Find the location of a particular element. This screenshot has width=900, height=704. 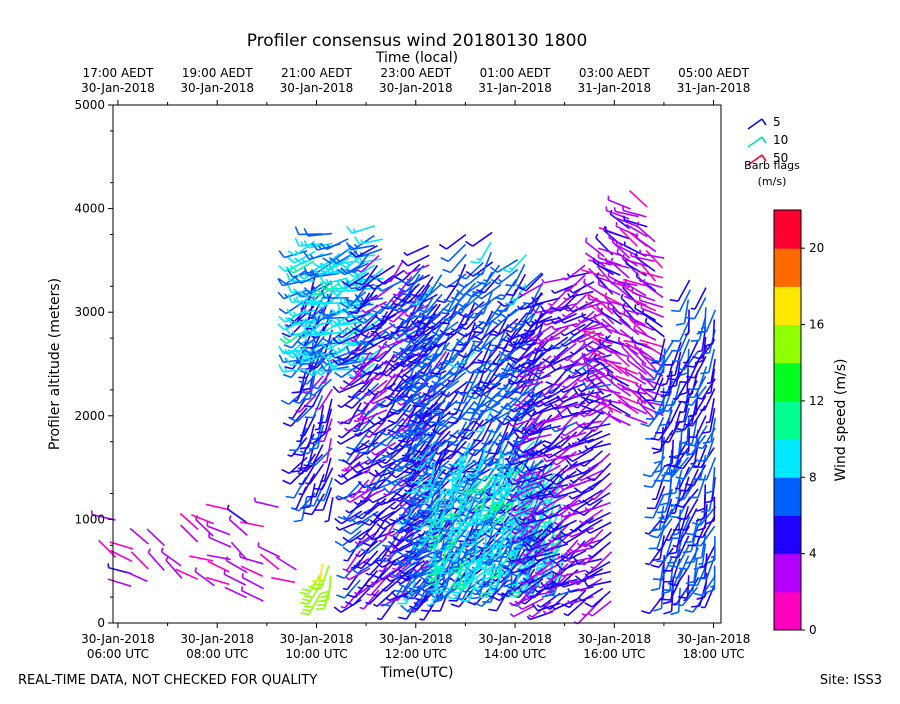

chart-title: Profiler consensus wind 20180130 1800 is located at coordinates (417, 41).